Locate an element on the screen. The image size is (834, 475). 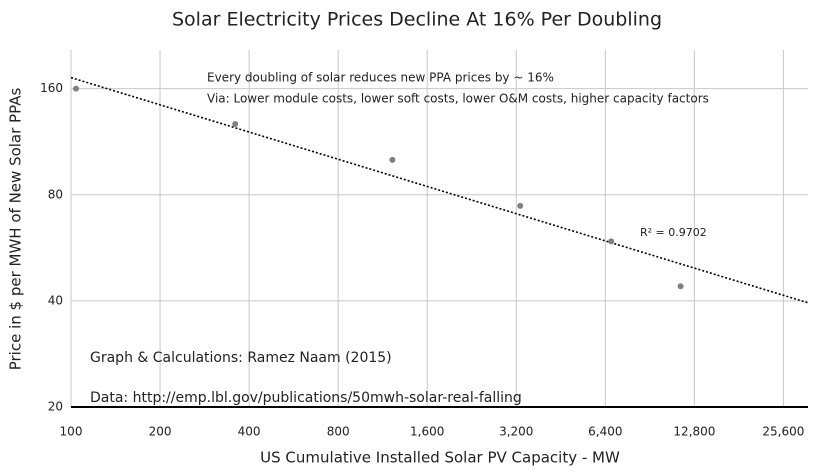
x-tick-label: 1,600 is located at coordinates (427, 432).